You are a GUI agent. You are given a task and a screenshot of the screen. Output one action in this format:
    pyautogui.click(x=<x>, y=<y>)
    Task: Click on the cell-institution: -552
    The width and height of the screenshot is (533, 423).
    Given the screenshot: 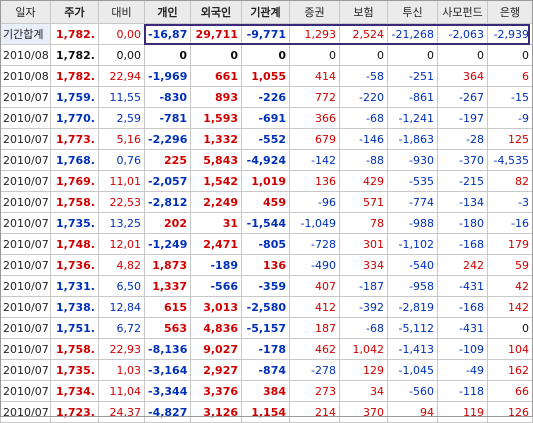 What is the action you would take?
    pyautogui.click(x=265, y=139)
    